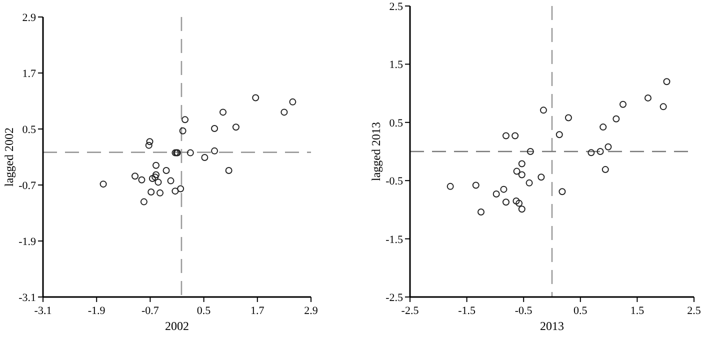  What do you see at coordinates (177, 326) in the screenshot?
I see `x-axis-title: 2002` at bounding box center [177, 326].